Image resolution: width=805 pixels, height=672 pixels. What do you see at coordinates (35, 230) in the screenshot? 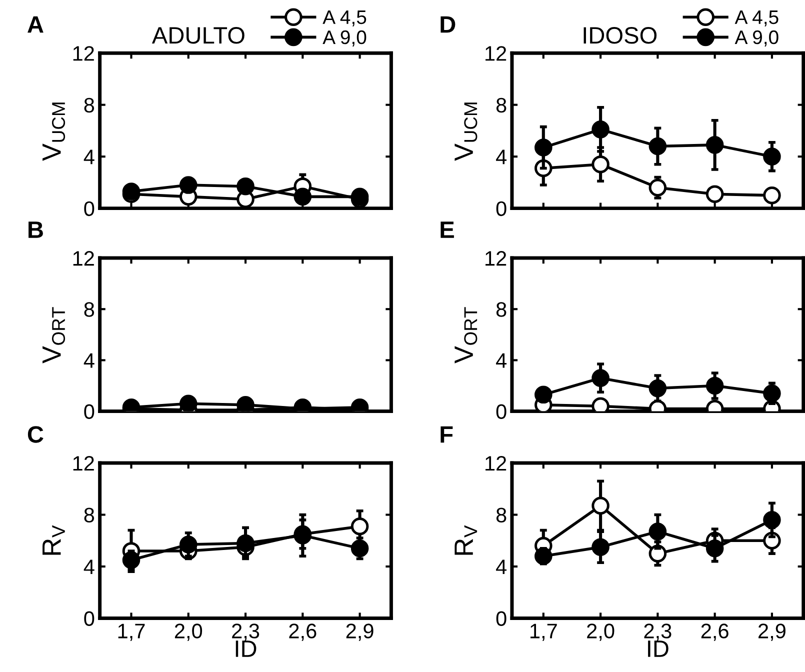
I see `text: B` at bounding box center [35, 230].